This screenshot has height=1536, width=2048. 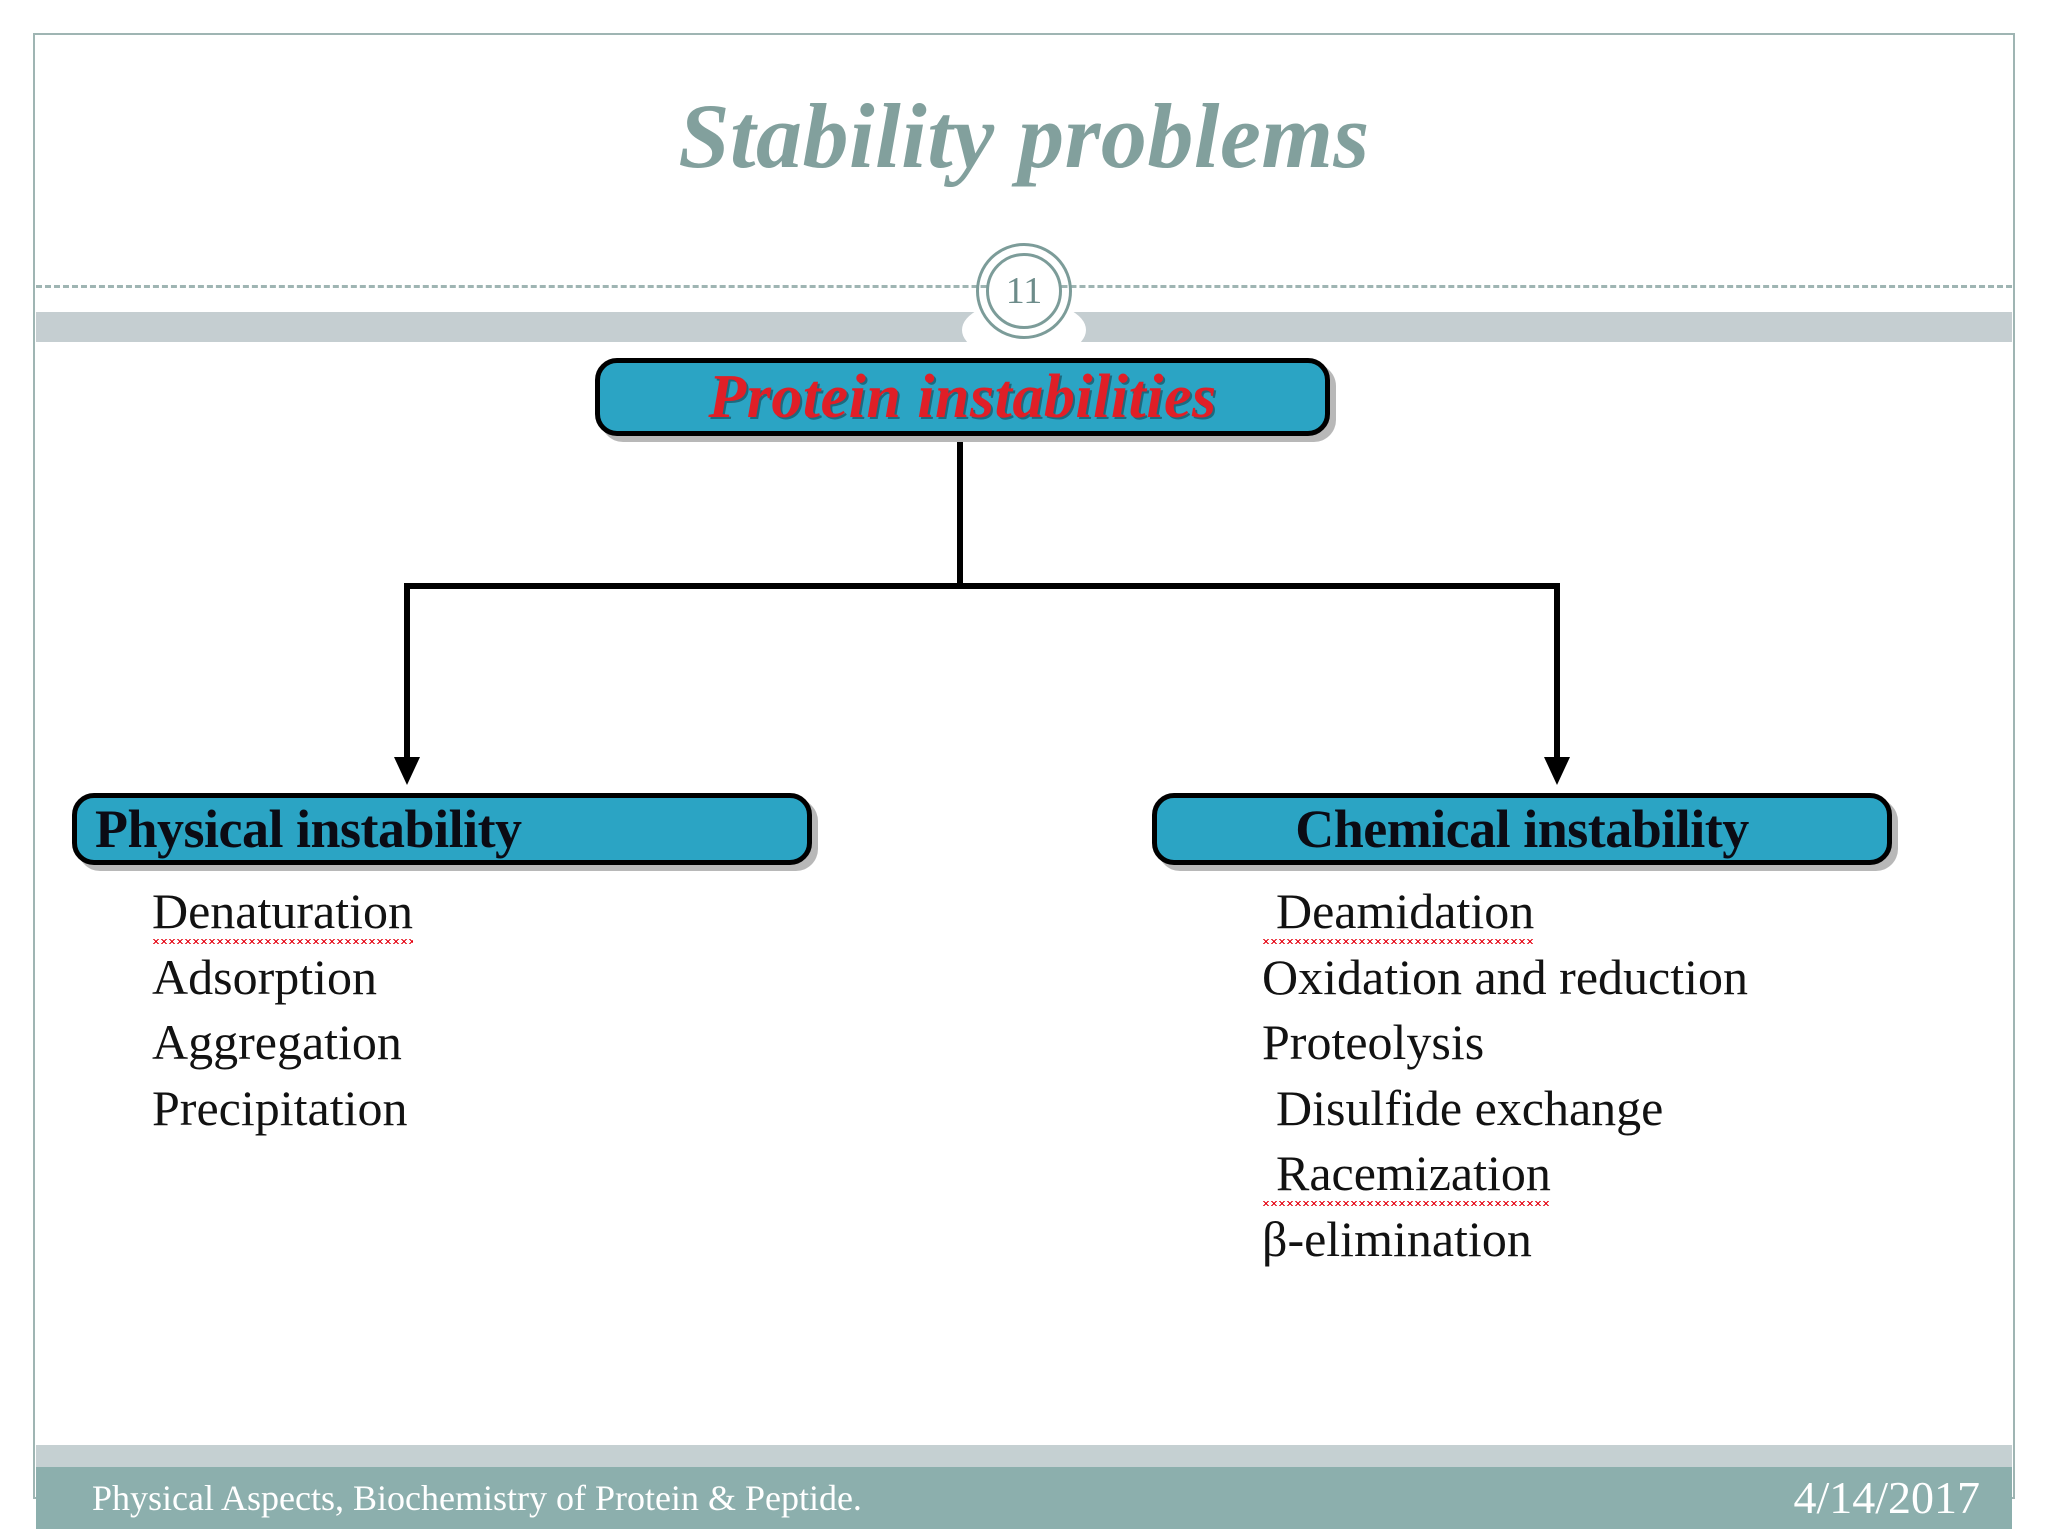 I want to click on page-title: Stability problems, so click(x=1024, y=136).